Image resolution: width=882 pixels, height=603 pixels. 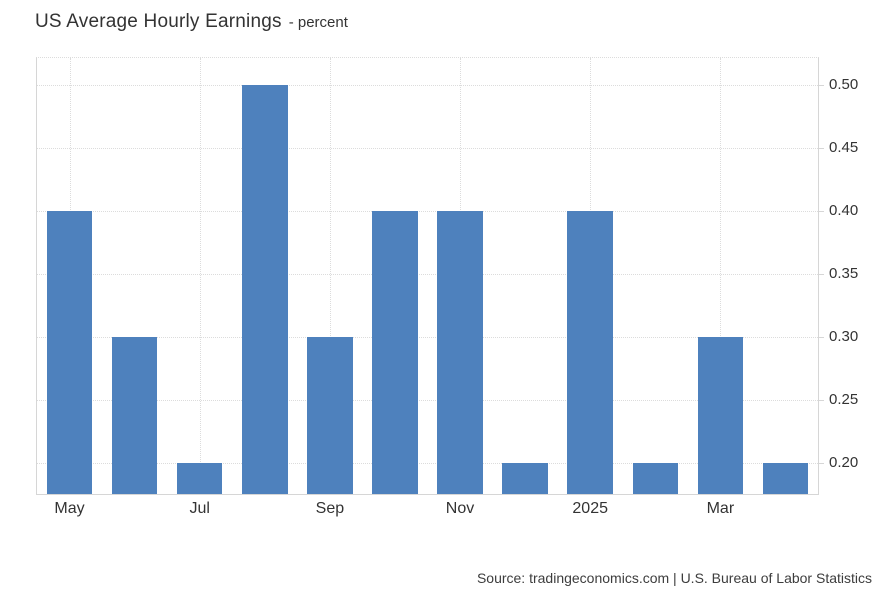 What do you see at coordinates (318, 22) in the screenshot?
I see `chart-subtitle: - percent` at bounding box center [318, 22].